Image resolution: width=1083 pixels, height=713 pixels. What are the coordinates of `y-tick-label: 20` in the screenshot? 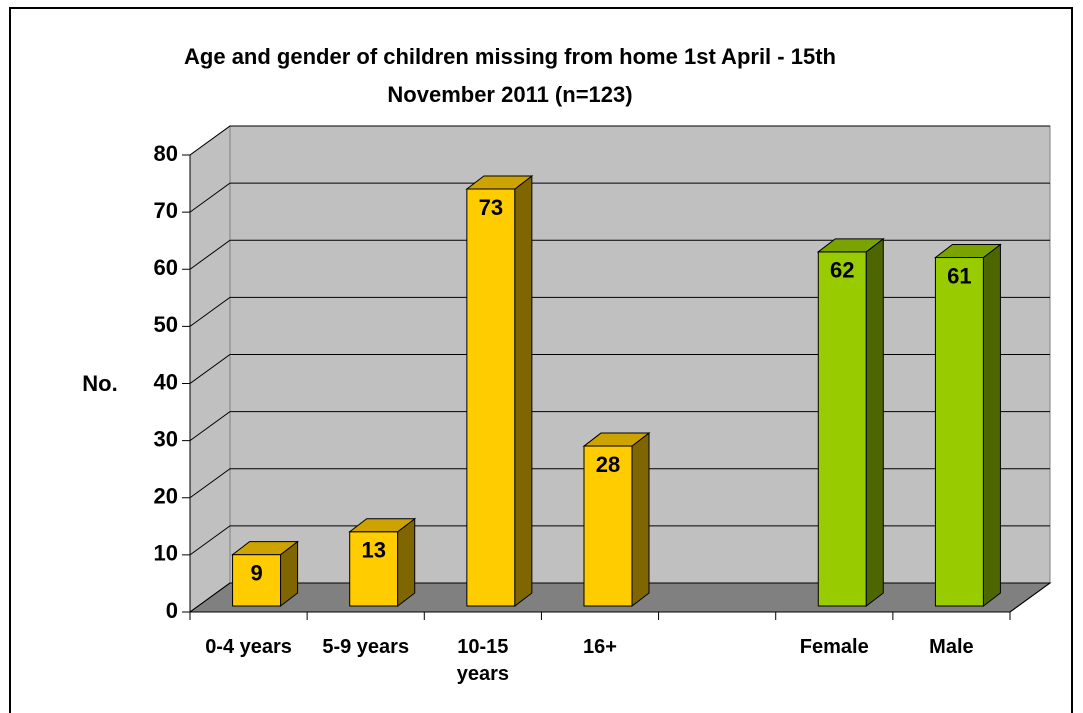 It's located at (166, 496).